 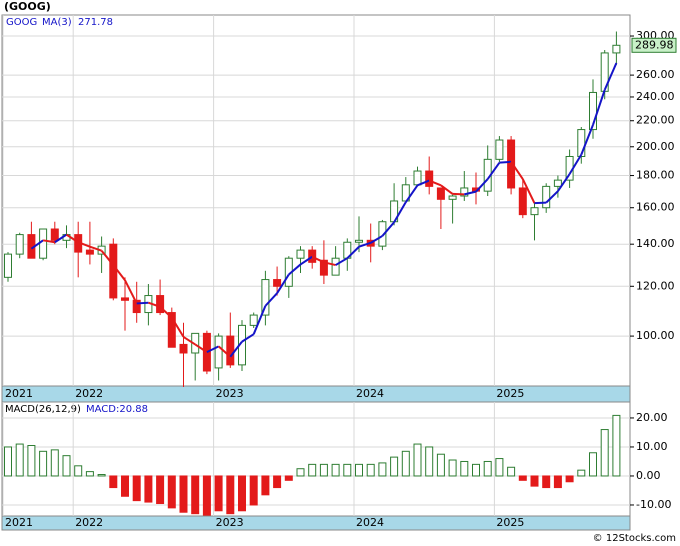 What do you see at coordinates (655, 74) in the screenshot?
I see `y-tick-label: 260.00` at bounding box center [655, 74].